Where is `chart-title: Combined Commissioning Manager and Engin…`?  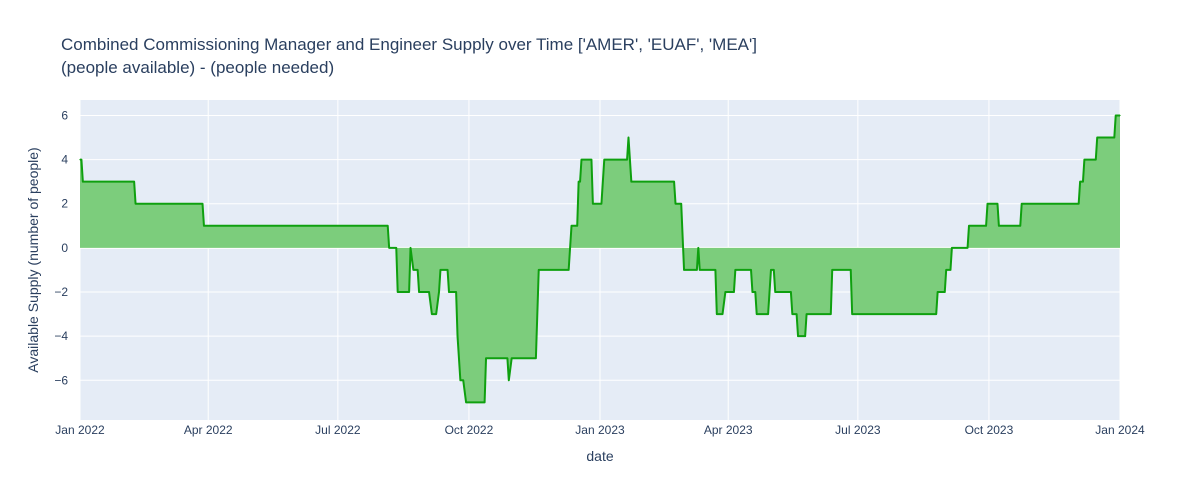
chart-title: Combined Commissioning Manager and Engin… is located at coordinates (409, 44).